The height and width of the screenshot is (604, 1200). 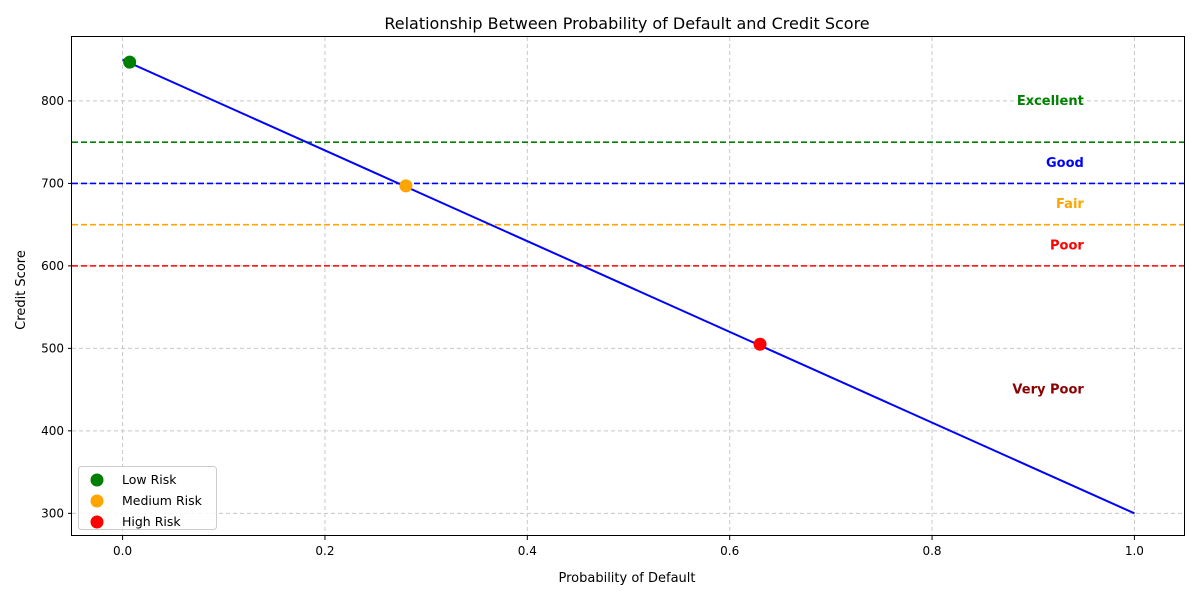 I want to click on x-tick-label: 0.6, so click(x=729, y=551).